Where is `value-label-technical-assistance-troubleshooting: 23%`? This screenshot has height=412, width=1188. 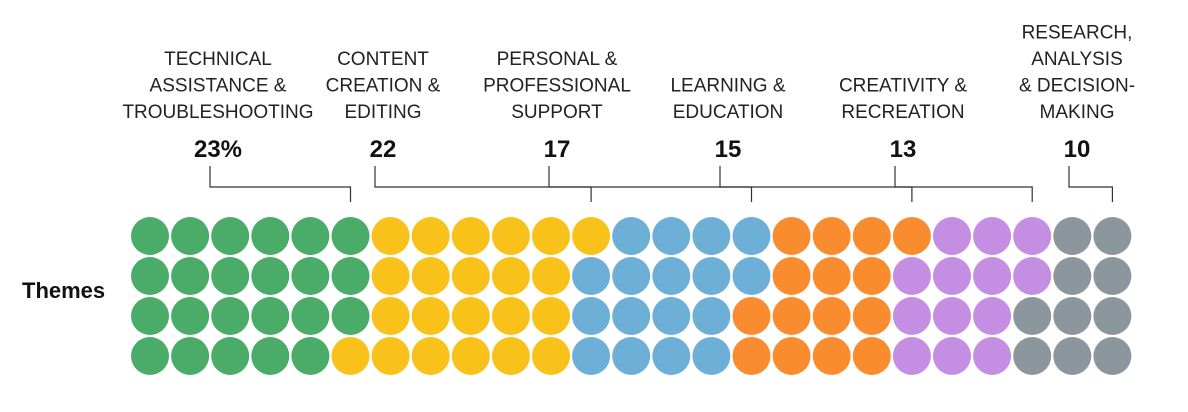
value-label-technical-assistance-troubleshooting: 23% is located at coordinates (218, 149).